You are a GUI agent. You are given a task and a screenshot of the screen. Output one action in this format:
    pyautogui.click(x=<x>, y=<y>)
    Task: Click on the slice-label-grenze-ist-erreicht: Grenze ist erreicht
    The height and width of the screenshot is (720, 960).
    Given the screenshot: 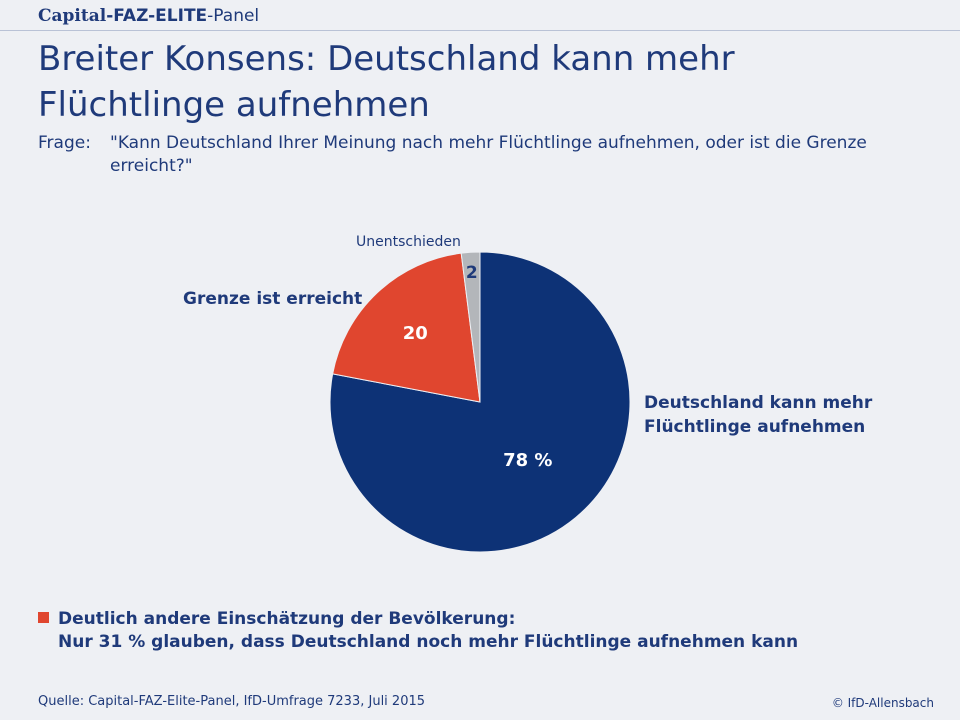 What is the action you would take?
    pyautogui.click(x=272, y=299)
    